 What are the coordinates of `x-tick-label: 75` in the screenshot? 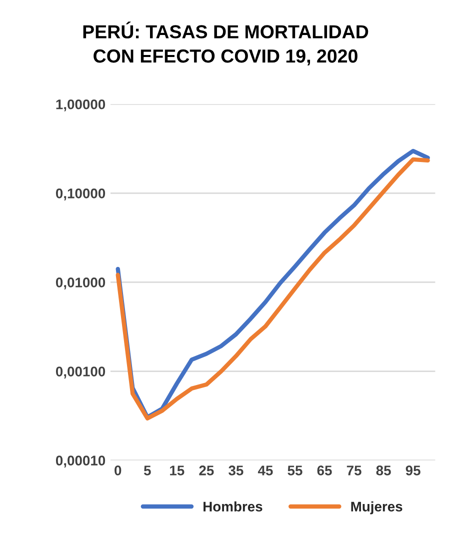 It's located at (354, 471).